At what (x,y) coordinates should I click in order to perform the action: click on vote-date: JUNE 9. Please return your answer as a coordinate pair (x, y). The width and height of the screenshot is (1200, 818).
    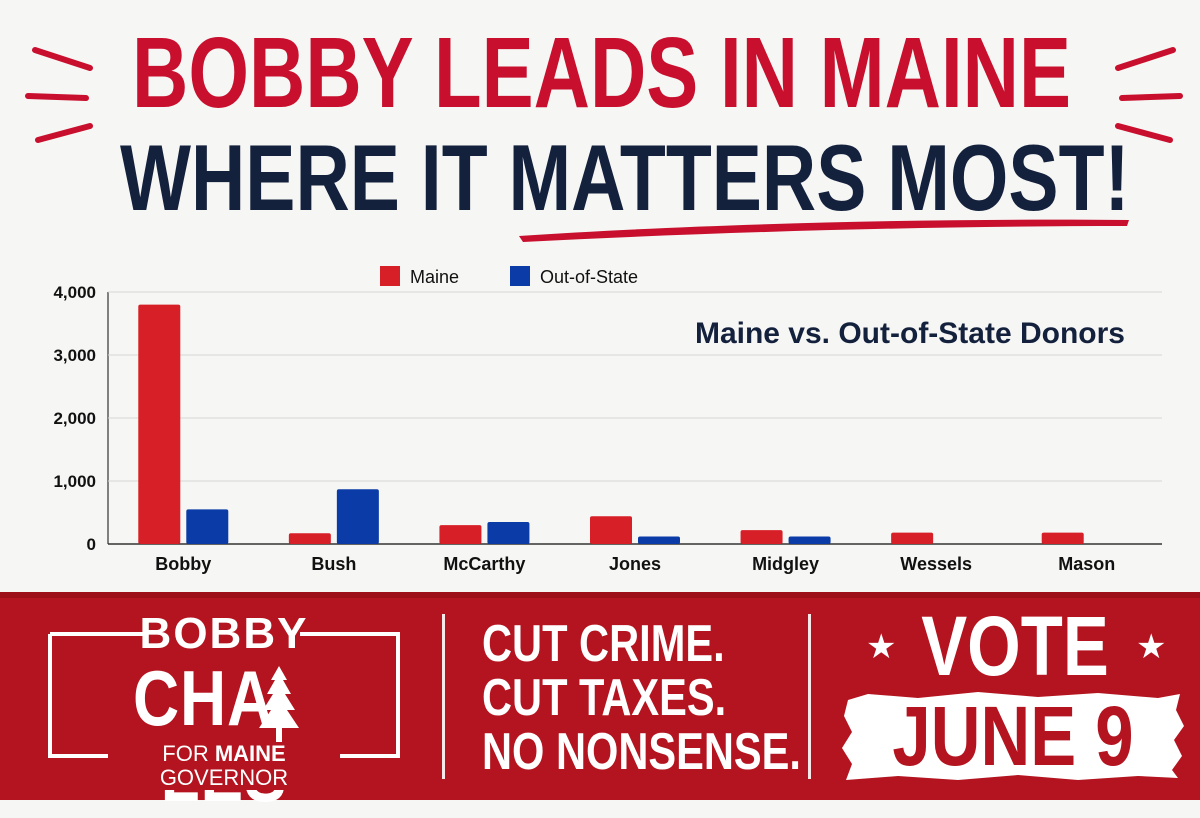
    Looking at the image, I should click on (1013, 736).